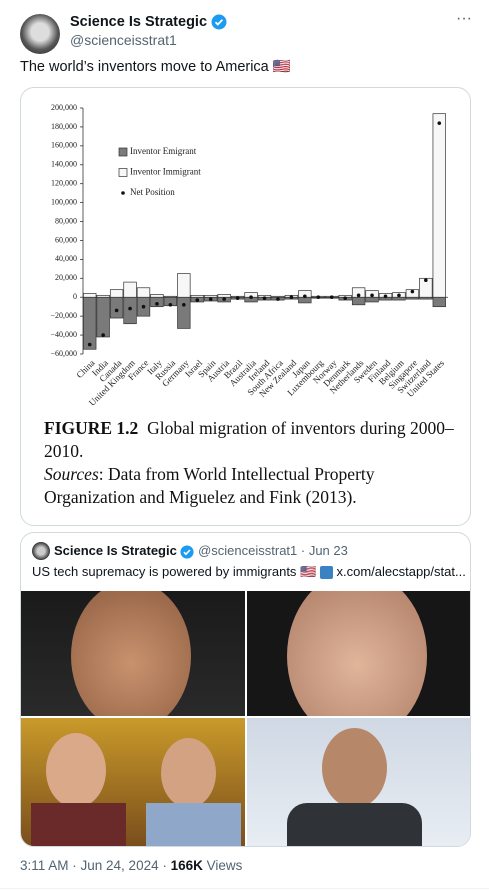 Image resolution: width=489 pixels, height=891 pixels. What do you see at coordinates (63, 315) in the screenshot?
I see `y-tick-label: −20,000` at bounding box center [63, 315].